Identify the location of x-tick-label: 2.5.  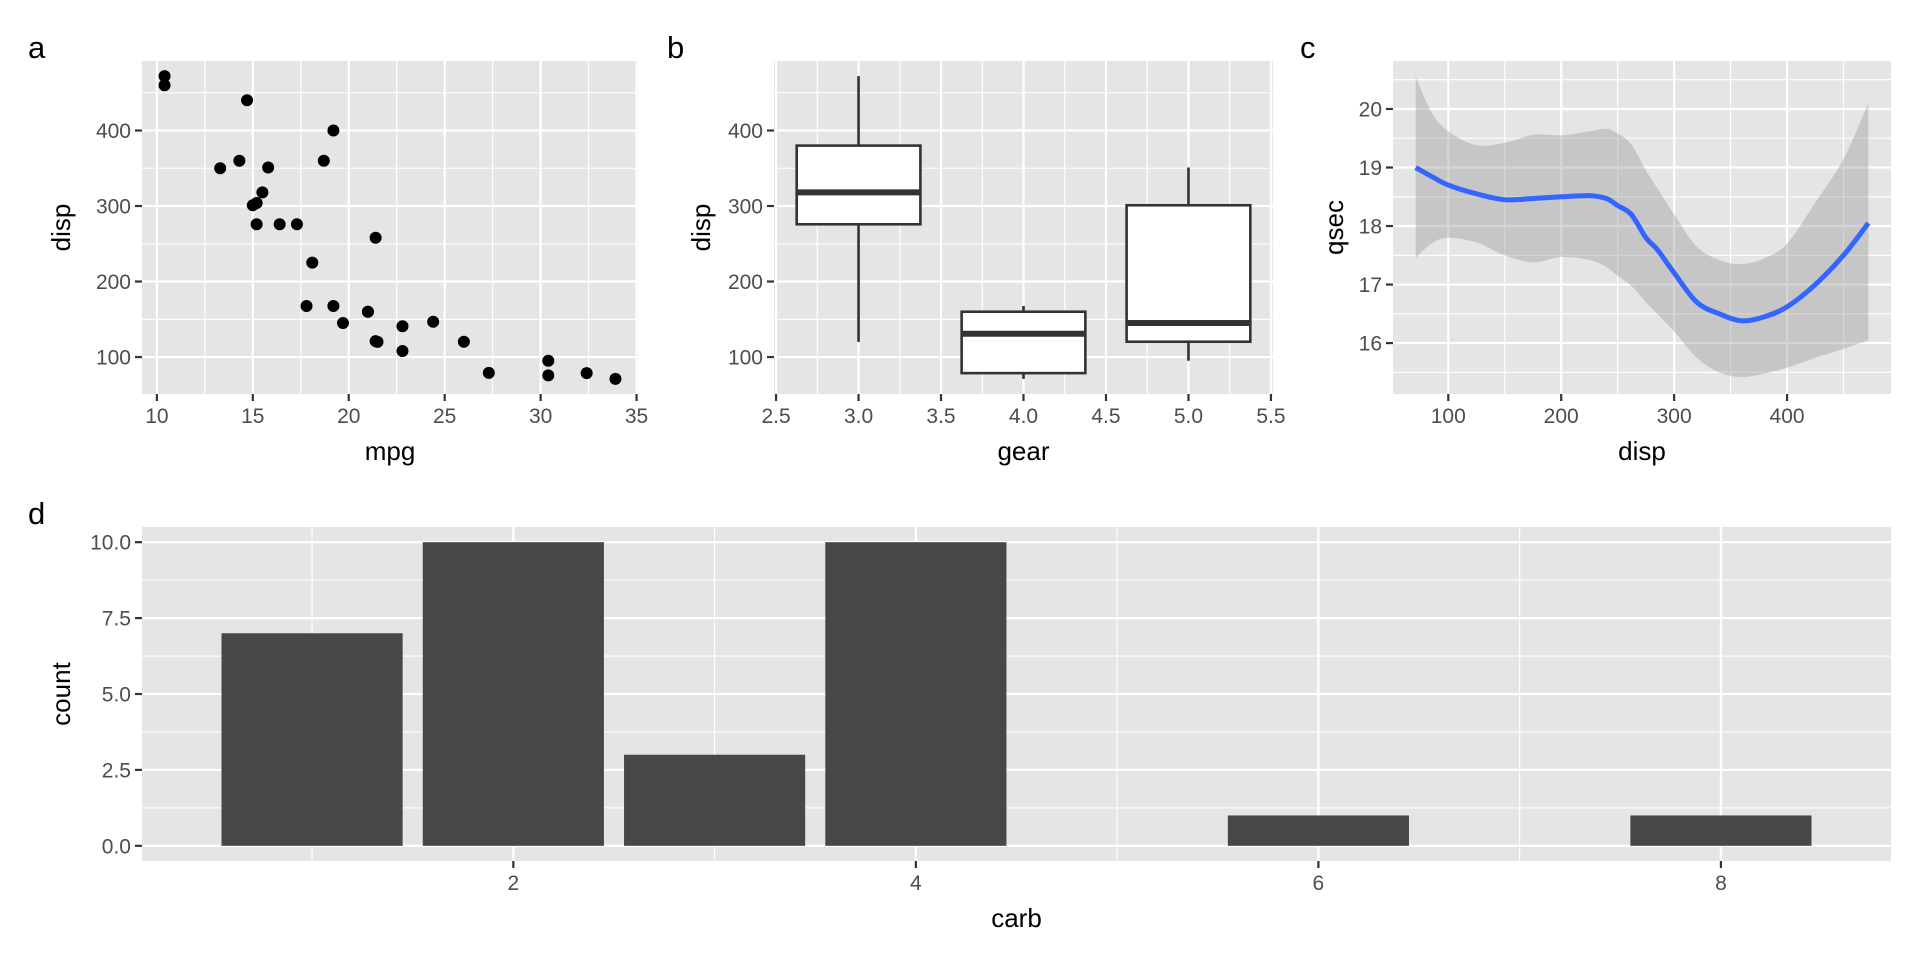
(775, 416).